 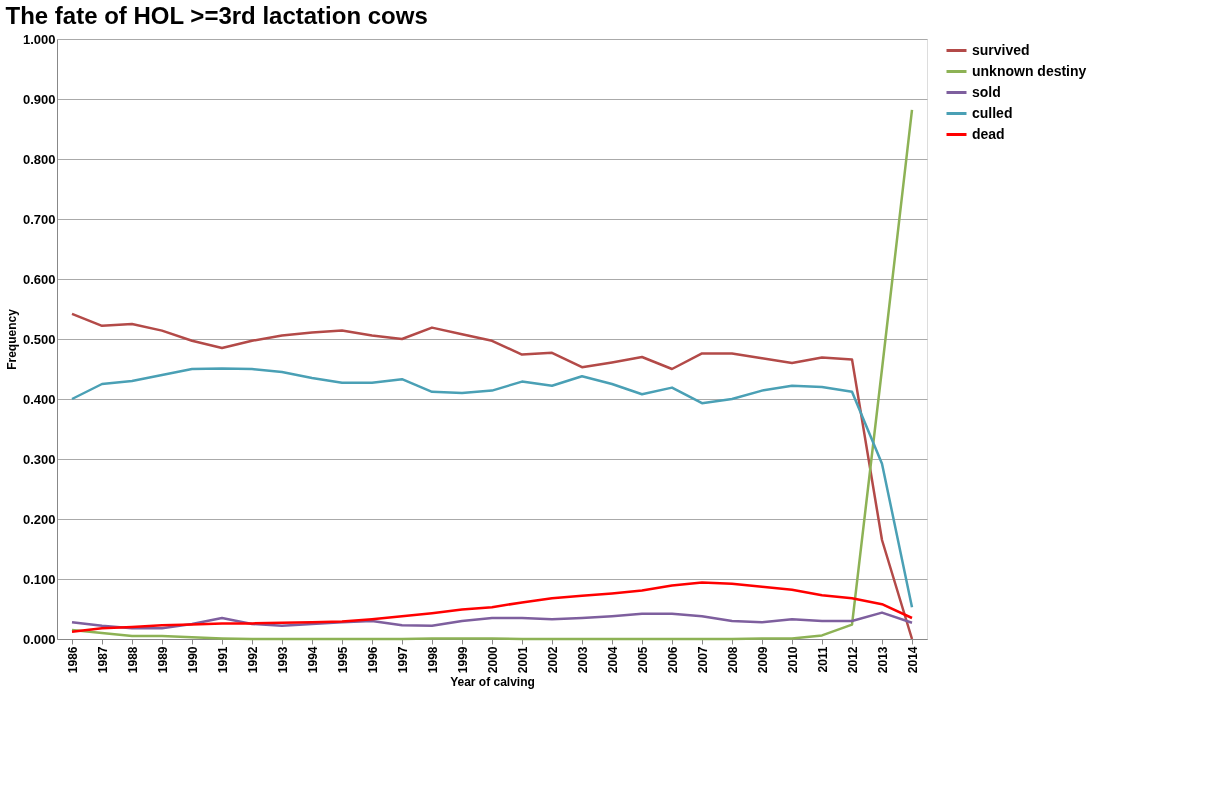 I want to click on legend-label: survived, so click(x=1001, y=49).